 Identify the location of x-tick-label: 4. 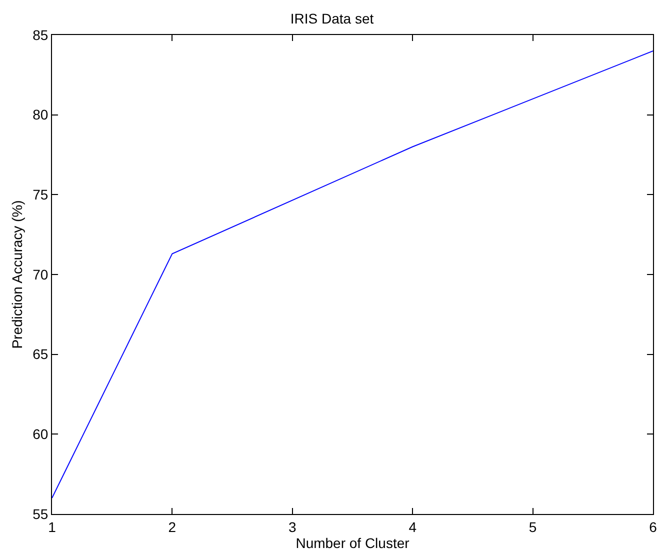
(412, 526).